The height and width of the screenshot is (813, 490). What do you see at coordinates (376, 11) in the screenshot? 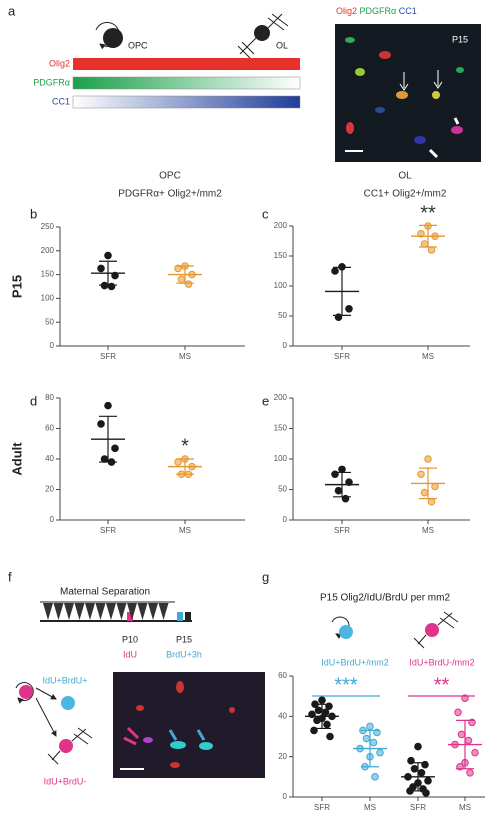
I see `image-label: Olig2 PDGFRα CC1` at bounding box center [376, 11].